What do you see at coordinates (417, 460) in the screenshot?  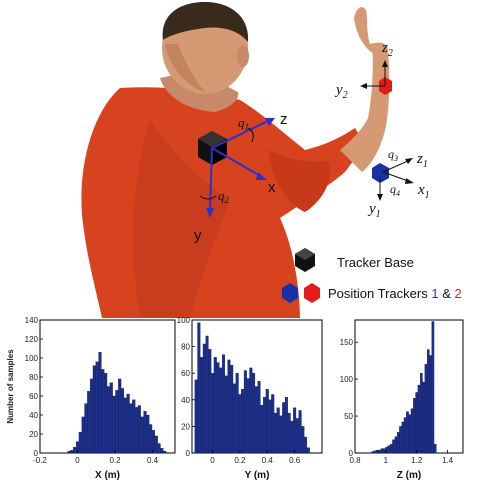 I see `x-tick-label: 1.2` at bounding box center [417, 460].